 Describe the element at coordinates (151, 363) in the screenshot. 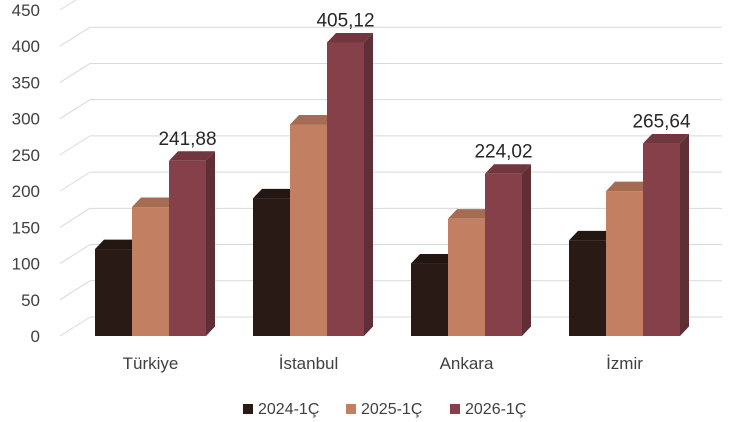

I see `x-category-label: Türkiye` at that location.